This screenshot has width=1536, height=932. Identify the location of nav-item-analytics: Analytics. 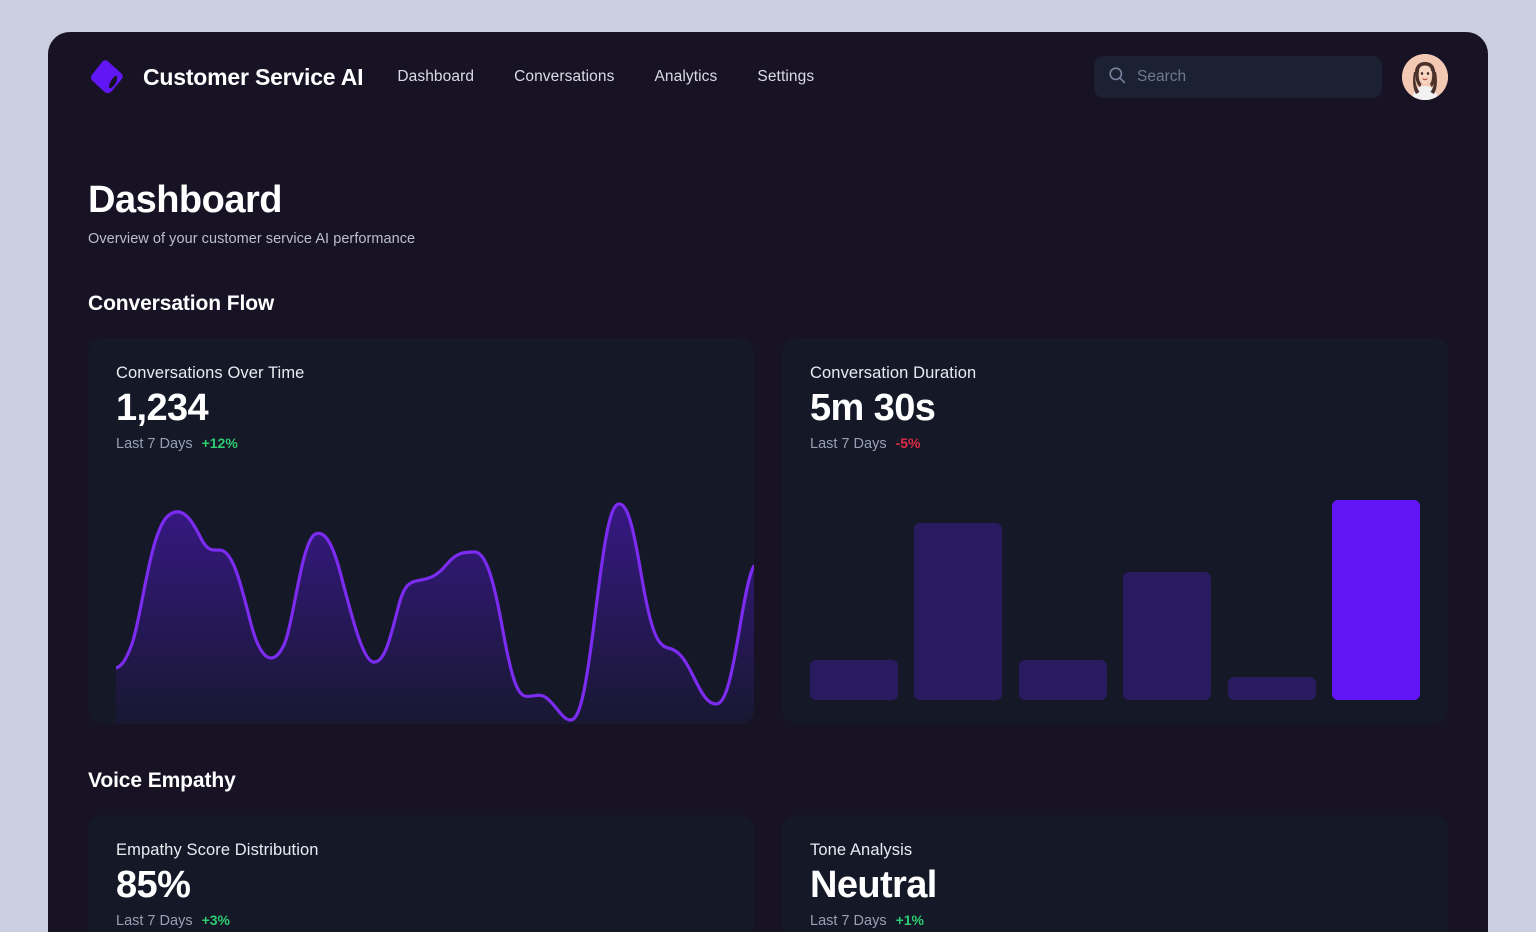
(686, 76).